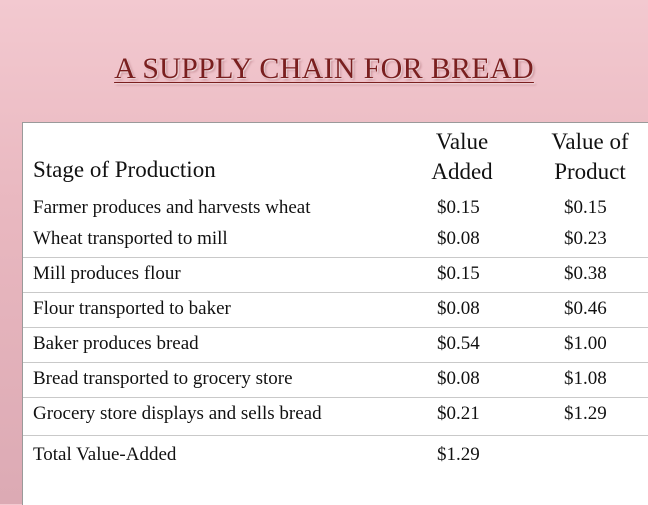 The width and height of the screenshot is (648, 505). Describe the element at coordinates (163, 378) in the screenshot. I see `row-stage: Bread transported to grocery store` at that location.